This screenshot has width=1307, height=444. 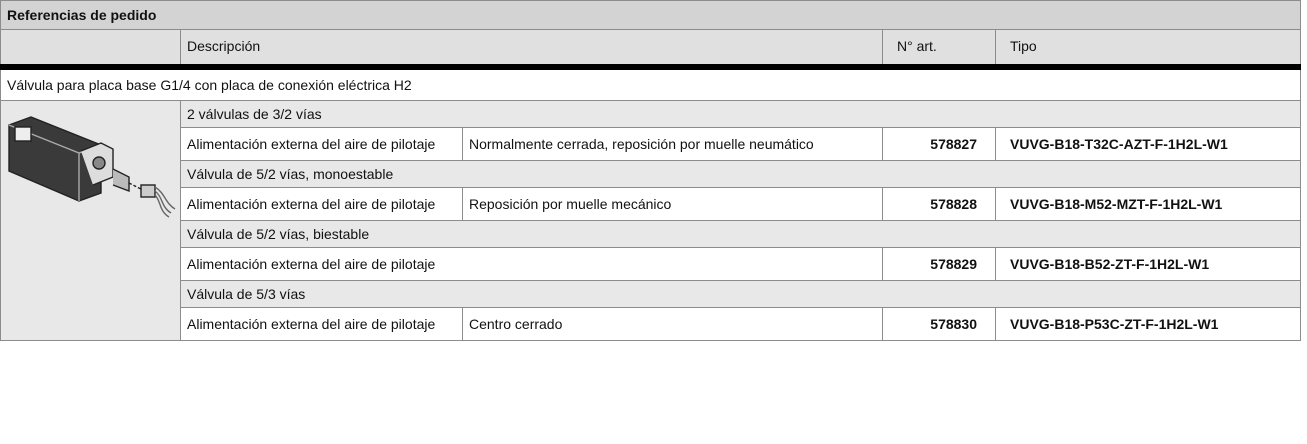 I want to click on title-row: Referencias de pedido, so click(x=651, y=15).